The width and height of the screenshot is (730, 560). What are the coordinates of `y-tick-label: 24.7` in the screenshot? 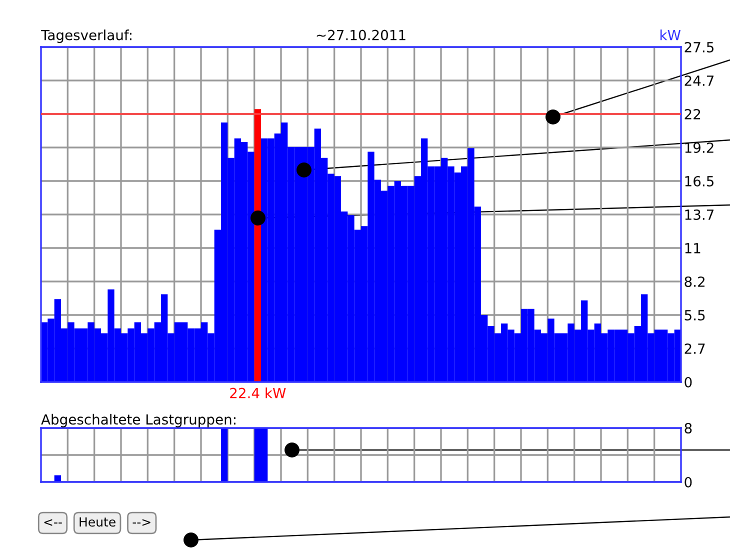 It's located at (699, 80).